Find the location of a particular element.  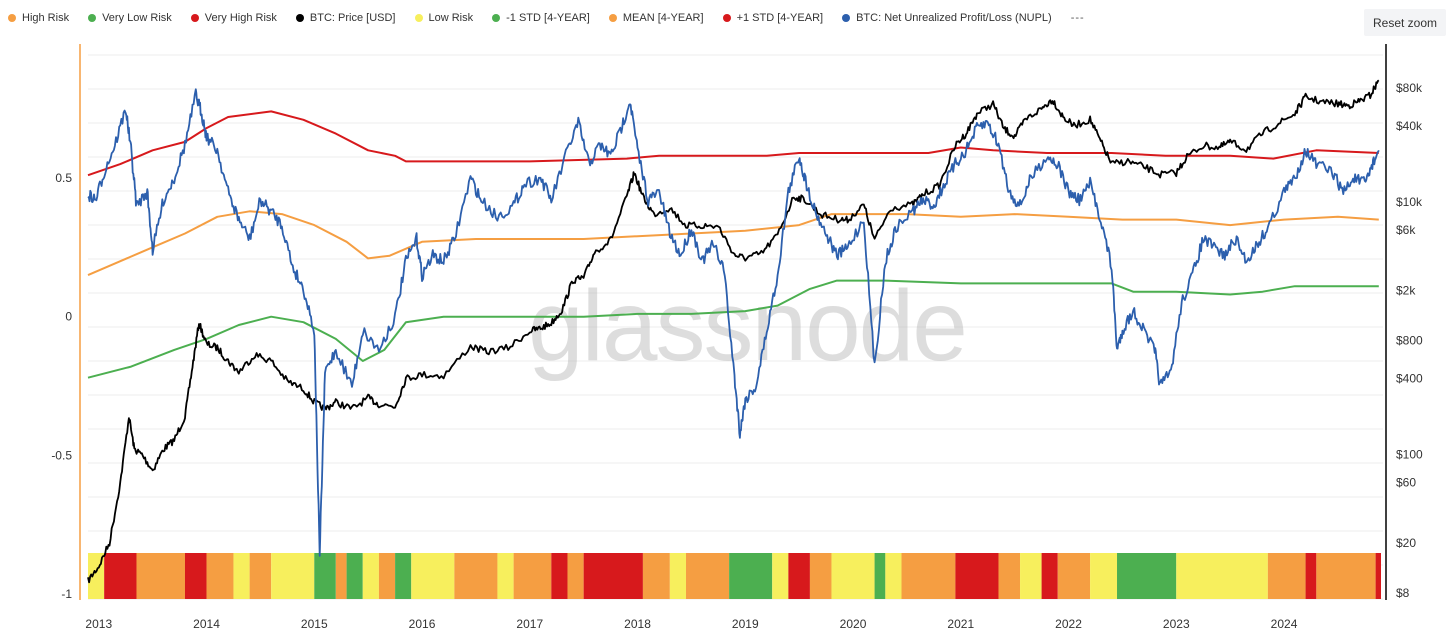

legend-item: Very High Risk is located at coordinates (233, 18).